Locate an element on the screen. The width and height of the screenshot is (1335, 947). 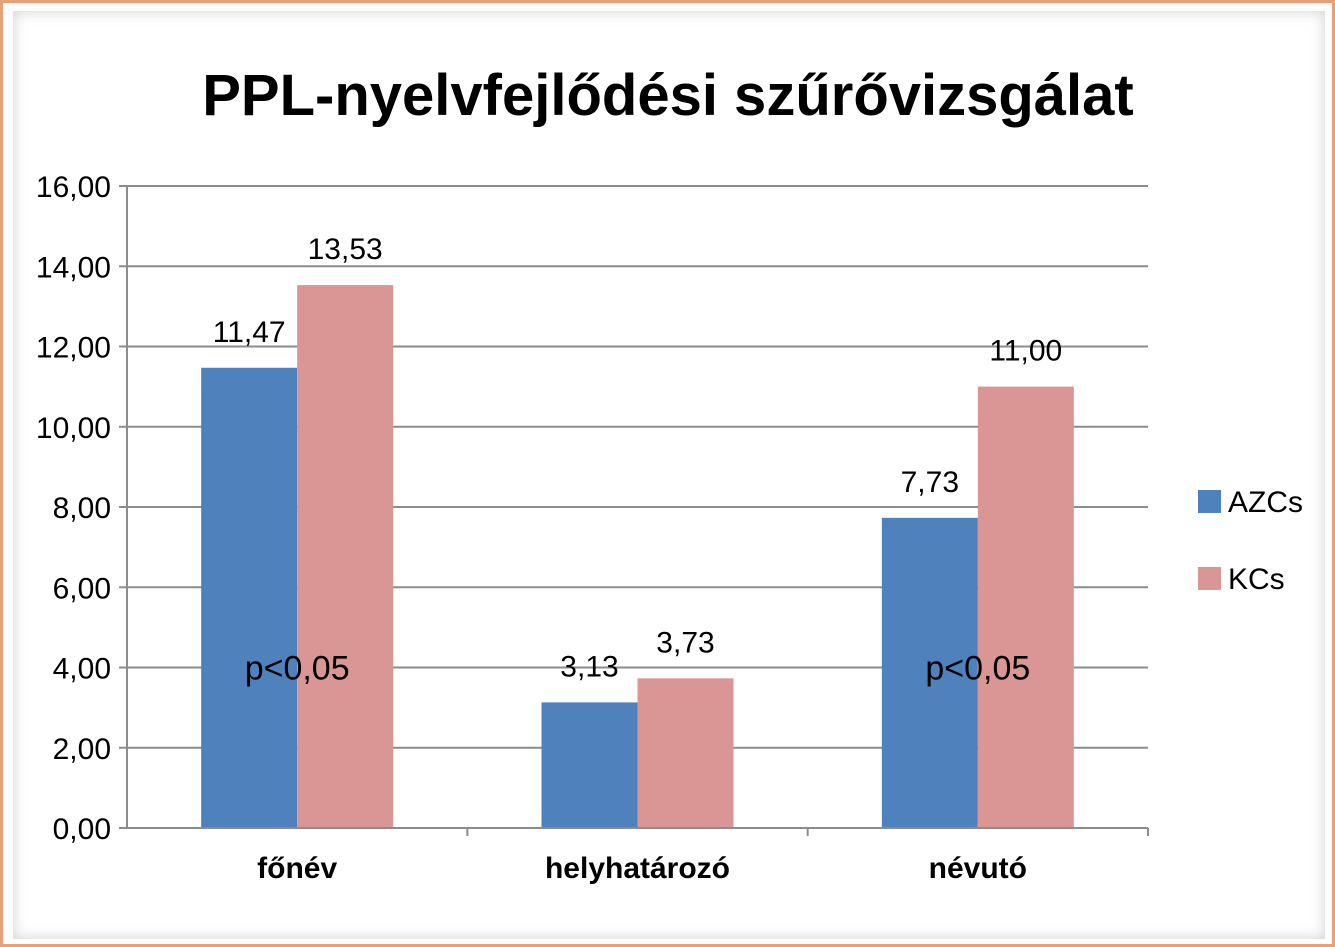
x-category-label: főnév is located at coordinates (297, 868).